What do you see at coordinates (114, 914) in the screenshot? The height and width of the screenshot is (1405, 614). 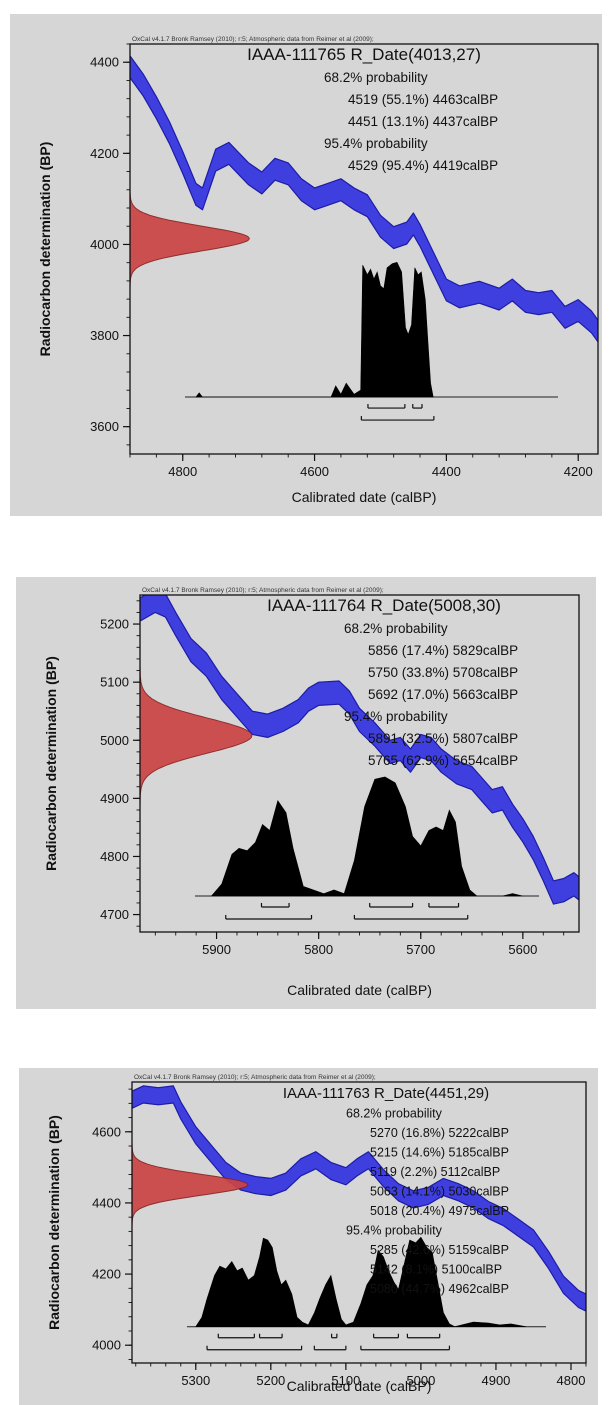 I see `y-tick-label-4700: 4700` at bounding box center [114, 914].